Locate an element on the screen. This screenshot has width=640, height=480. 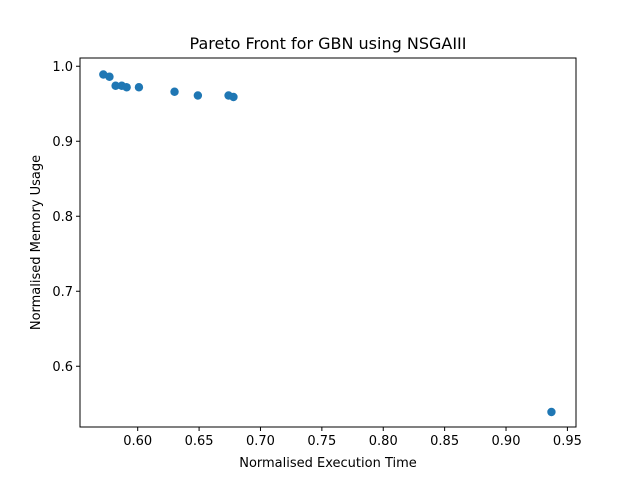
x-tick-label: 0.85 is located at coordinates (444, 441).